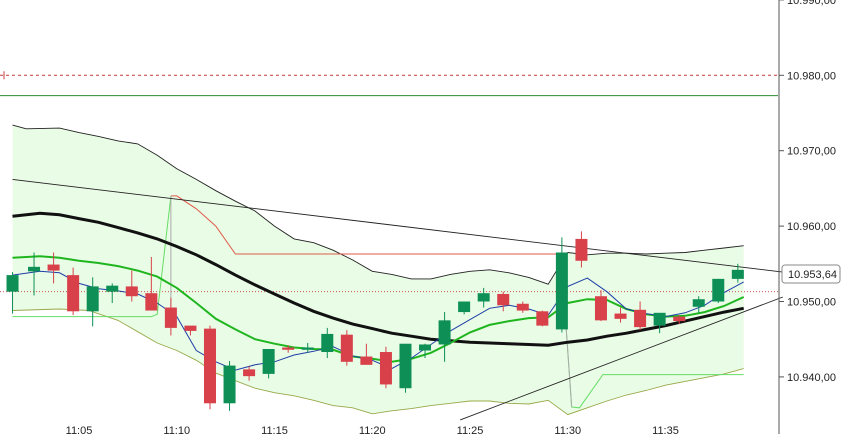 Image resolution: width=853 pixels, height=439 pixels. Describe the element at coordinates (665, 429) in the screenshot. I see `x-tick-label: 11:35` at that location.